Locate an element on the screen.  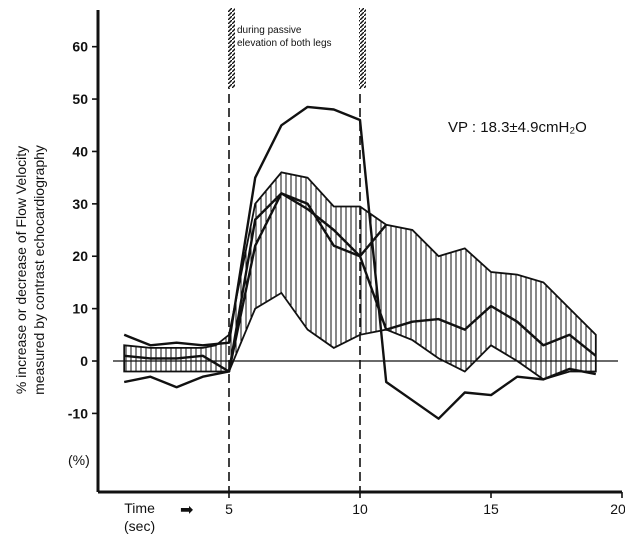
y-tick-label: 0 is located at coordinates (84, 361).